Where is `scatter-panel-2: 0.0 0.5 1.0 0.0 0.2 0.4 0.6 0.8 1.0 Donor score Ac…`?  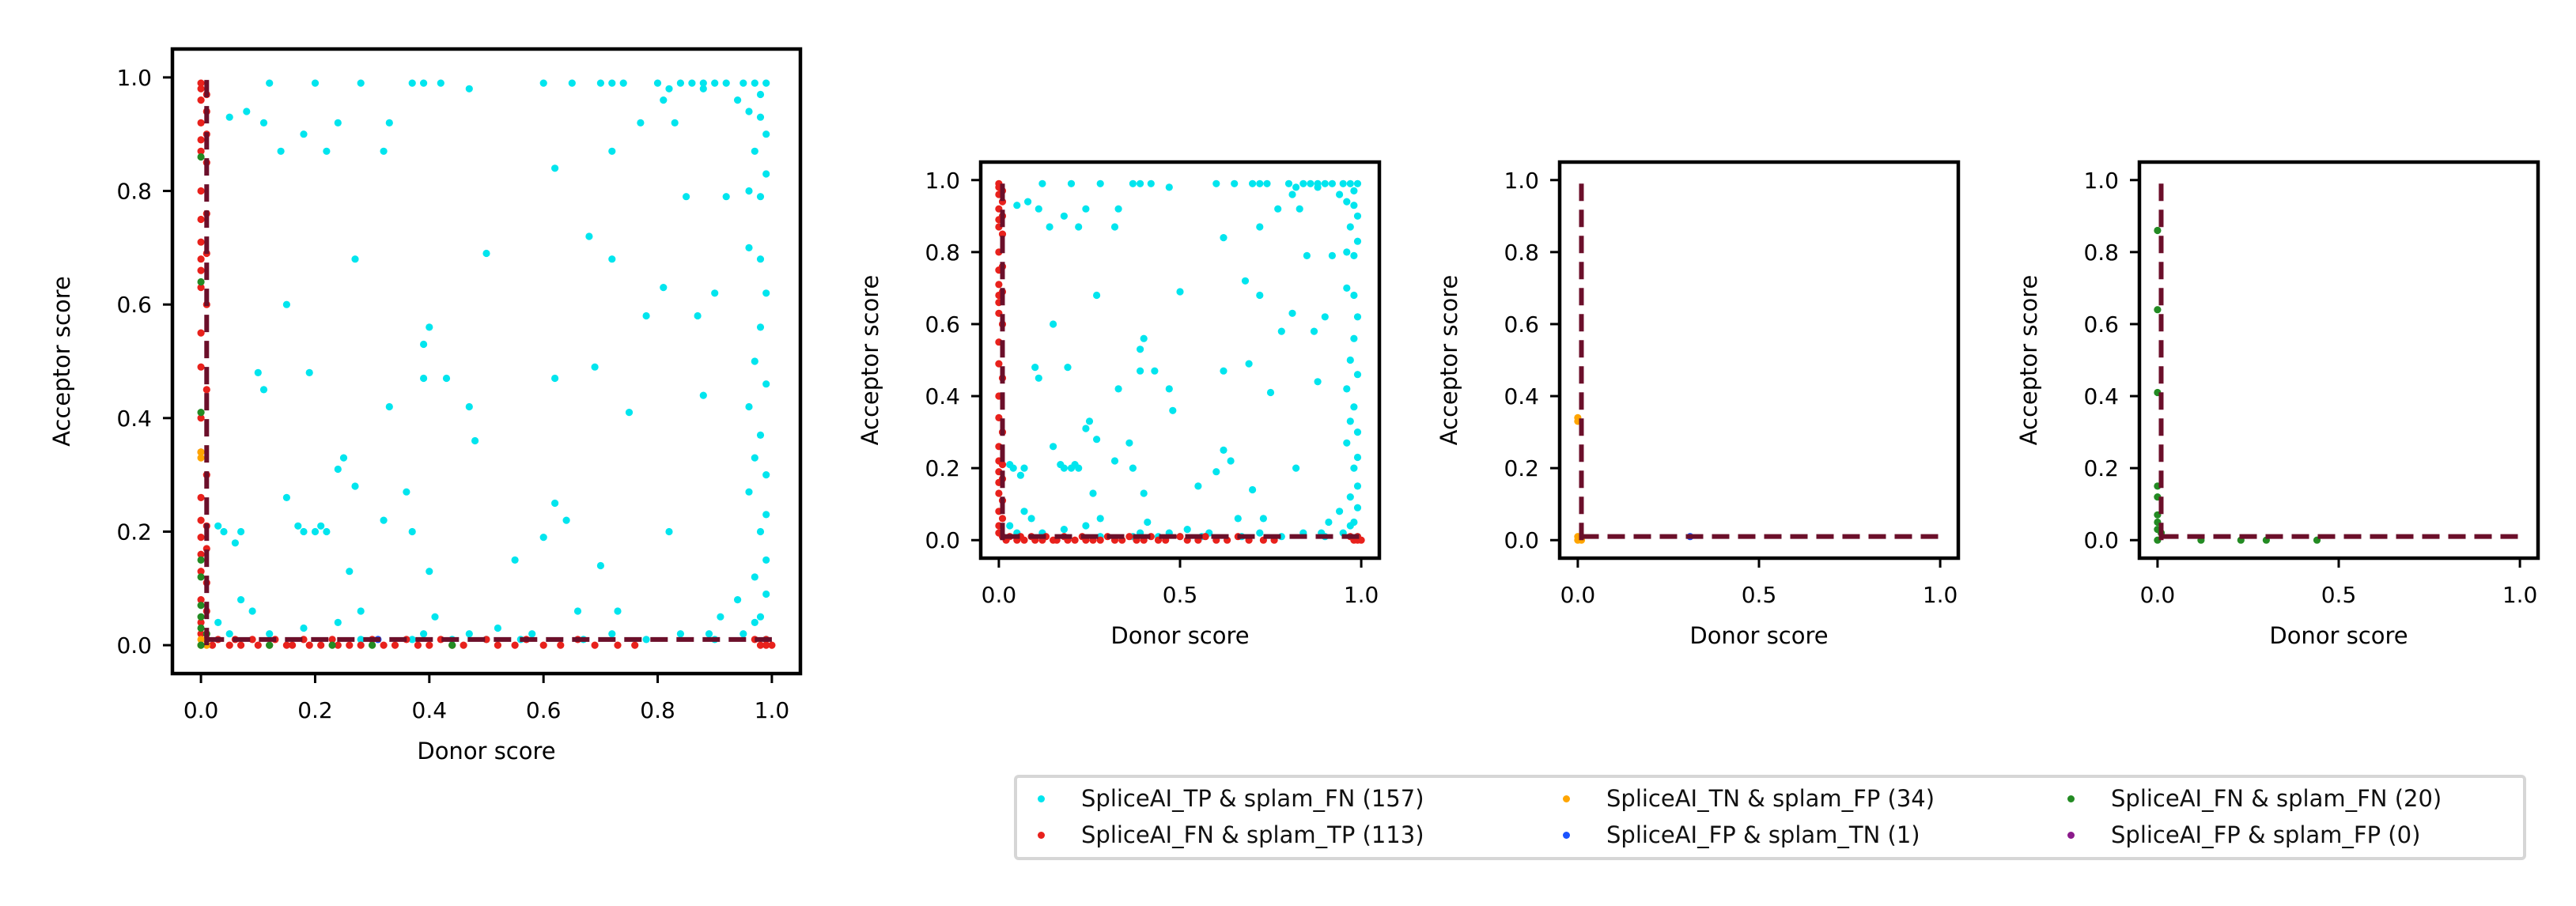
scatter-panel-2: 0.0 0.5 1.0 0.0 0.2 0.4 0.6 0.8 1.0 Donor score Ac… is located at coordinates (1119, 404).